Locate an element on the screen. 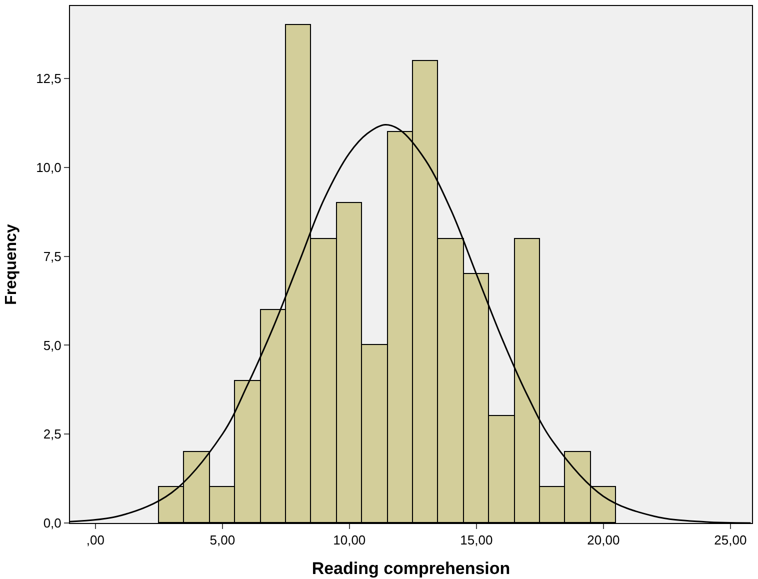 Image resolution: width=758 pixels, height=579 pixels. x-tick-label: 5,00 is located at coordinates (223, 540).